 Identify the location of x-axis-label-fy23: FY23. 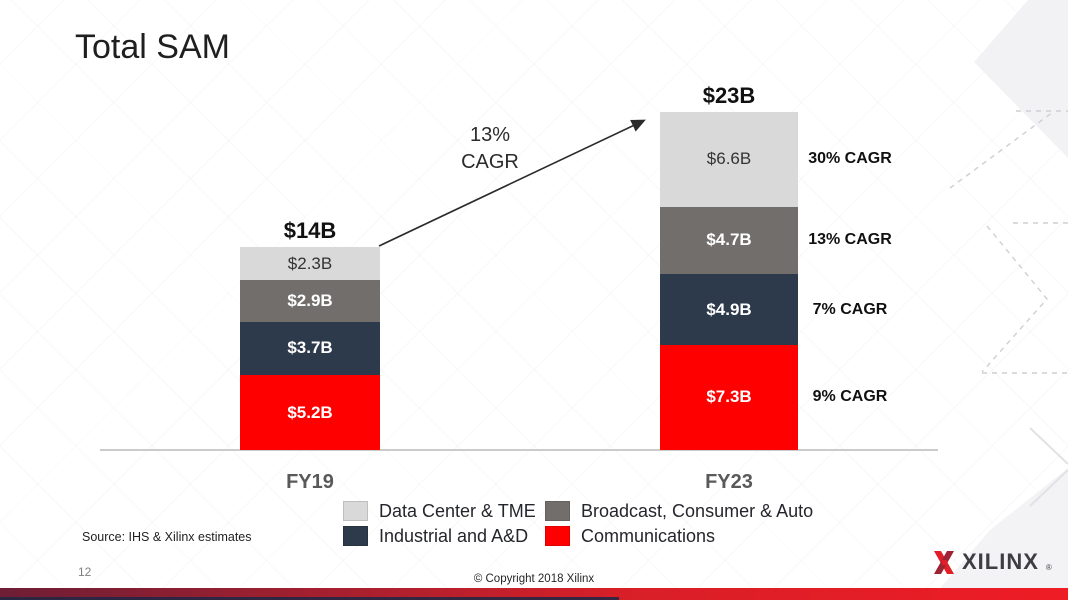
(729, 482).